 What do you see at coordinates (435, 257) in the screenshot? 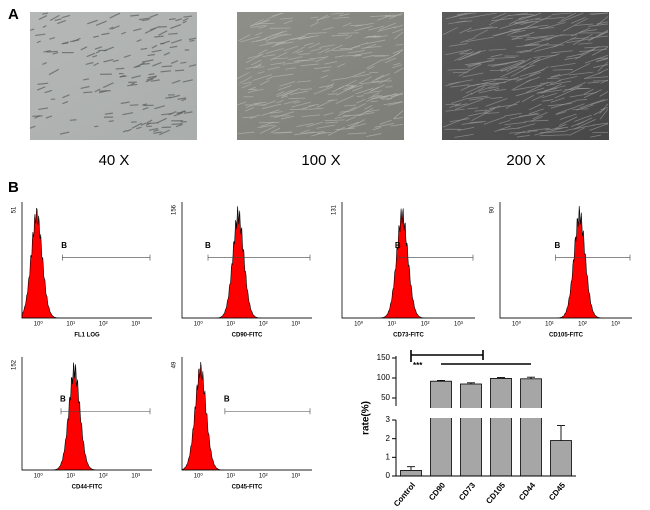
I see `gate` at bounding box center [435, 257].